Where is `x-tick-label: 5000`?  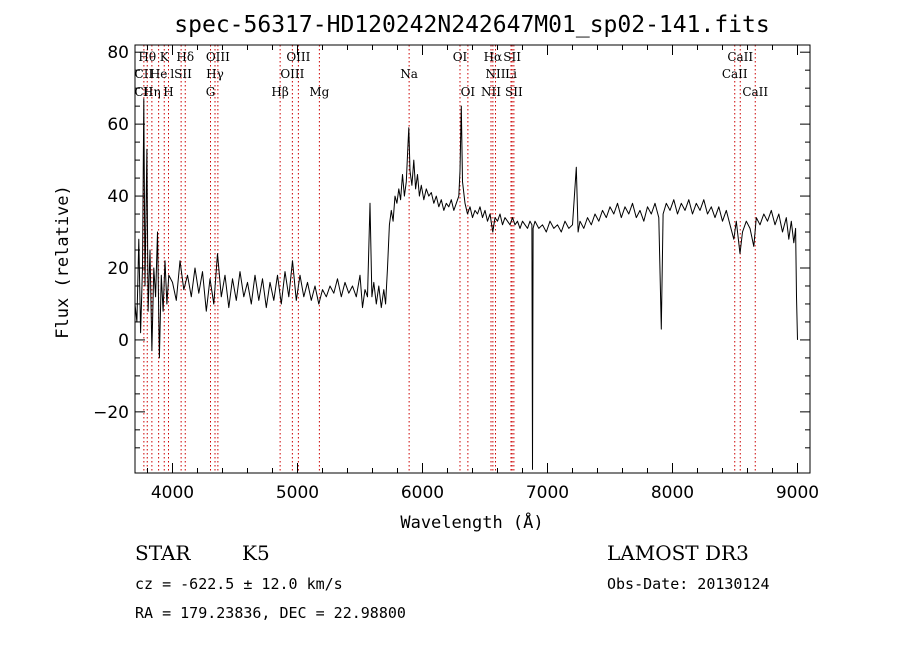
x-tick-label: 5000 is located at coordinates (297, 493).